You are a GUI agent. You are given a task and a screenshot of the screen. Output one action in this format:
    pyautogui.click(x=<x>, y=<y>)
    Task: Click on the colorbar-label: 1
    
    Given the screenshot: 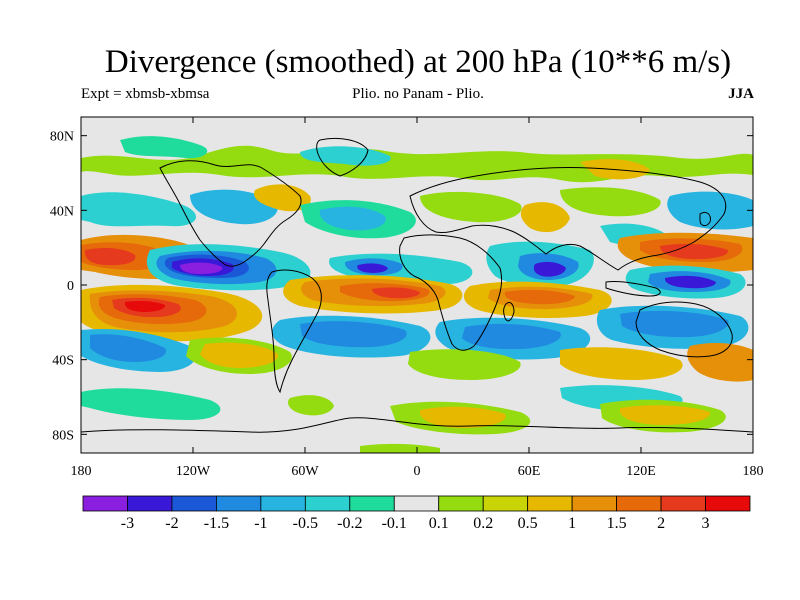 What is the action you would take?
    pyautogui.click(x=572, y=523)
    